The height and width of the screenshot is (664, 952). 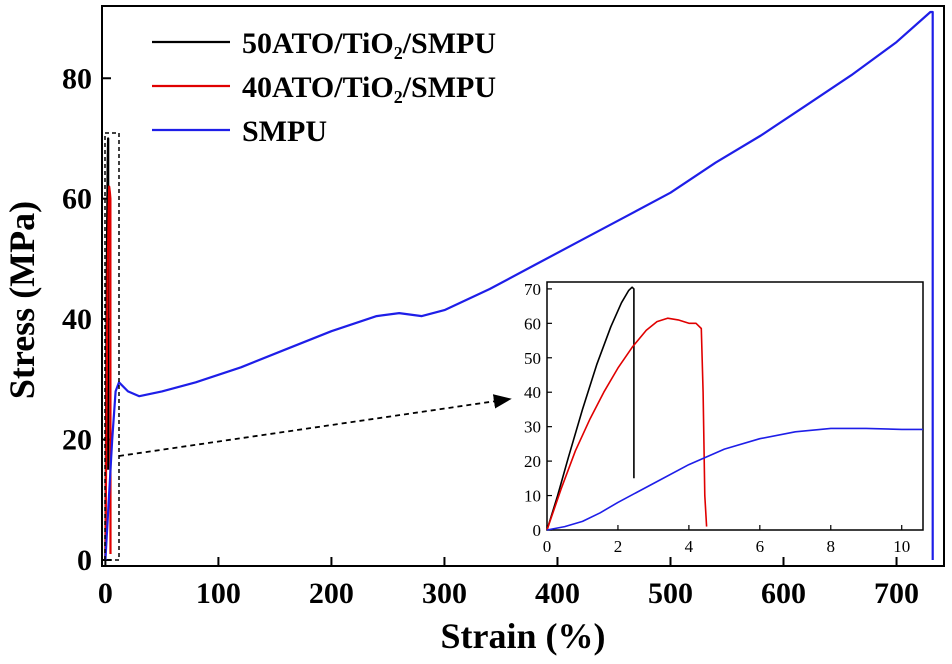 What do you see at coordinates (284, 131) in the screenshot?
I see `legend-label: SMPU` at bounding box center [284, 131].